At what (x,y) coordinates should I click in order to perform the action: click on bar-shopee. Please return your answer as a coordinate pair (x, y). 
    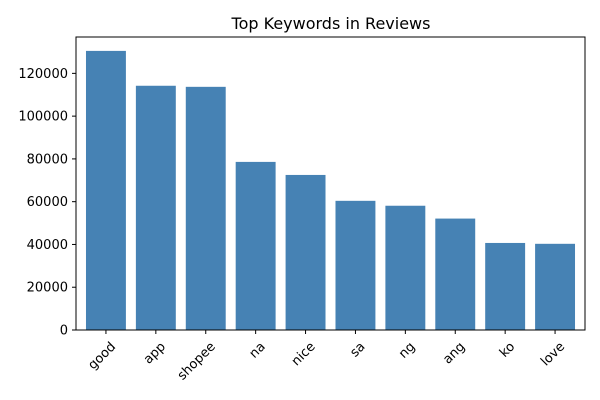
    Looking at the image, I should click on (205, 208).